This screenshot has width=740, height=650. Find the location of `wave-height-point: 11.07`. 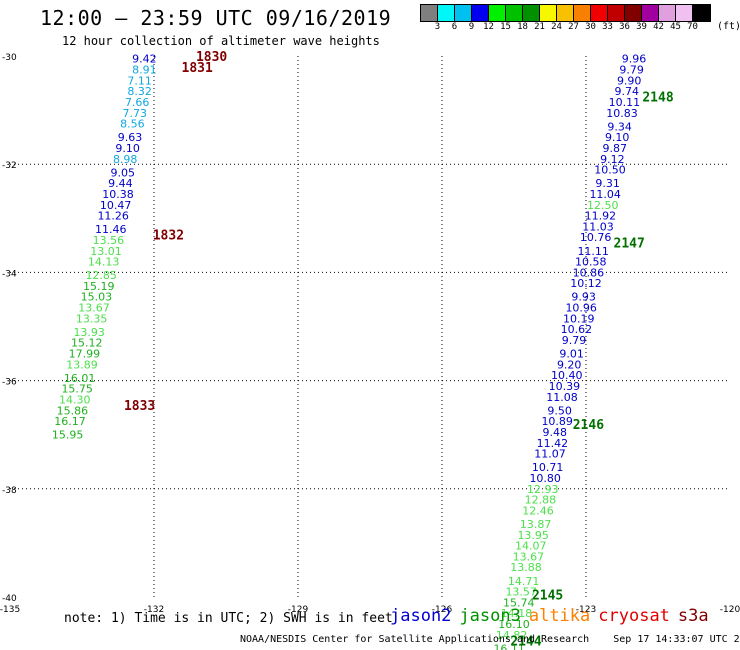

wave-height-point: 11.07 is located at coordinates (550, 454).